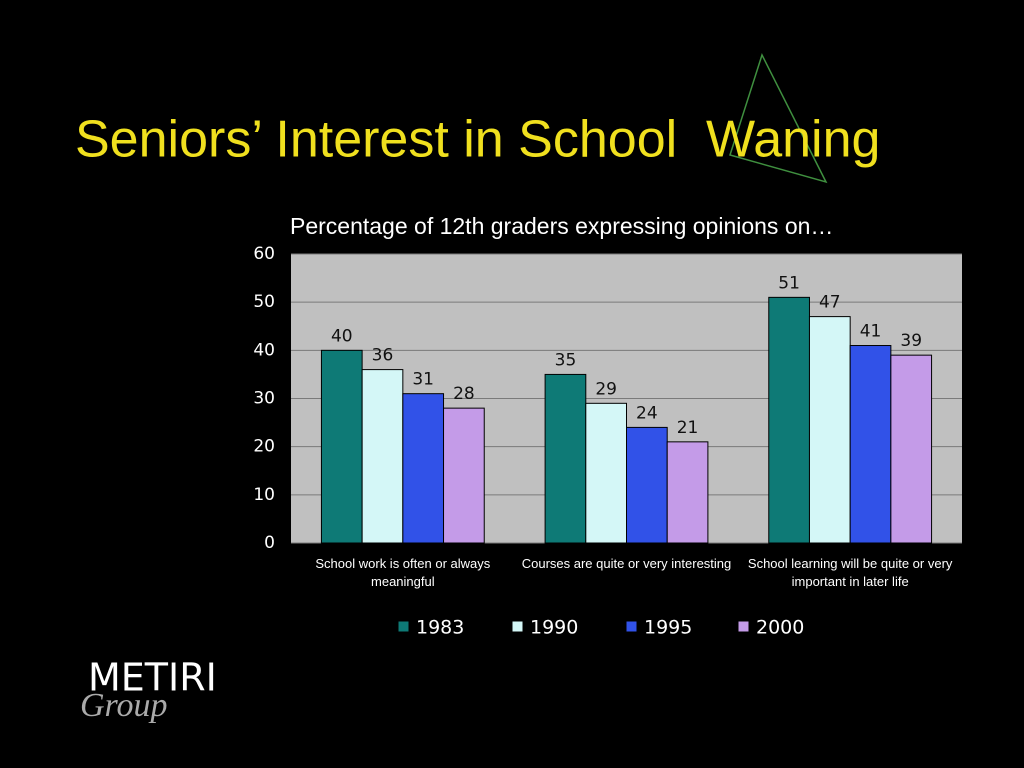 This screenshot has height=768, width=1024. Describe the element at coordinates (152, 678) in the screenshot. I see `logo-name: METIRI` at that location.